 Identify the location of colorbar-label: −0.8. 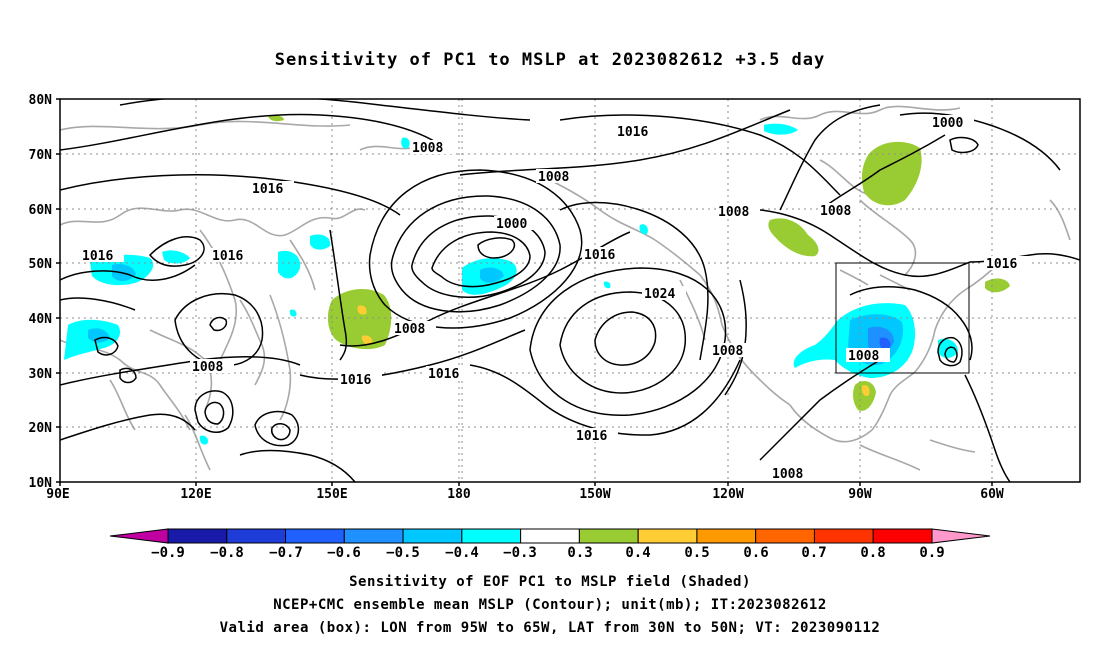
(227, 553).